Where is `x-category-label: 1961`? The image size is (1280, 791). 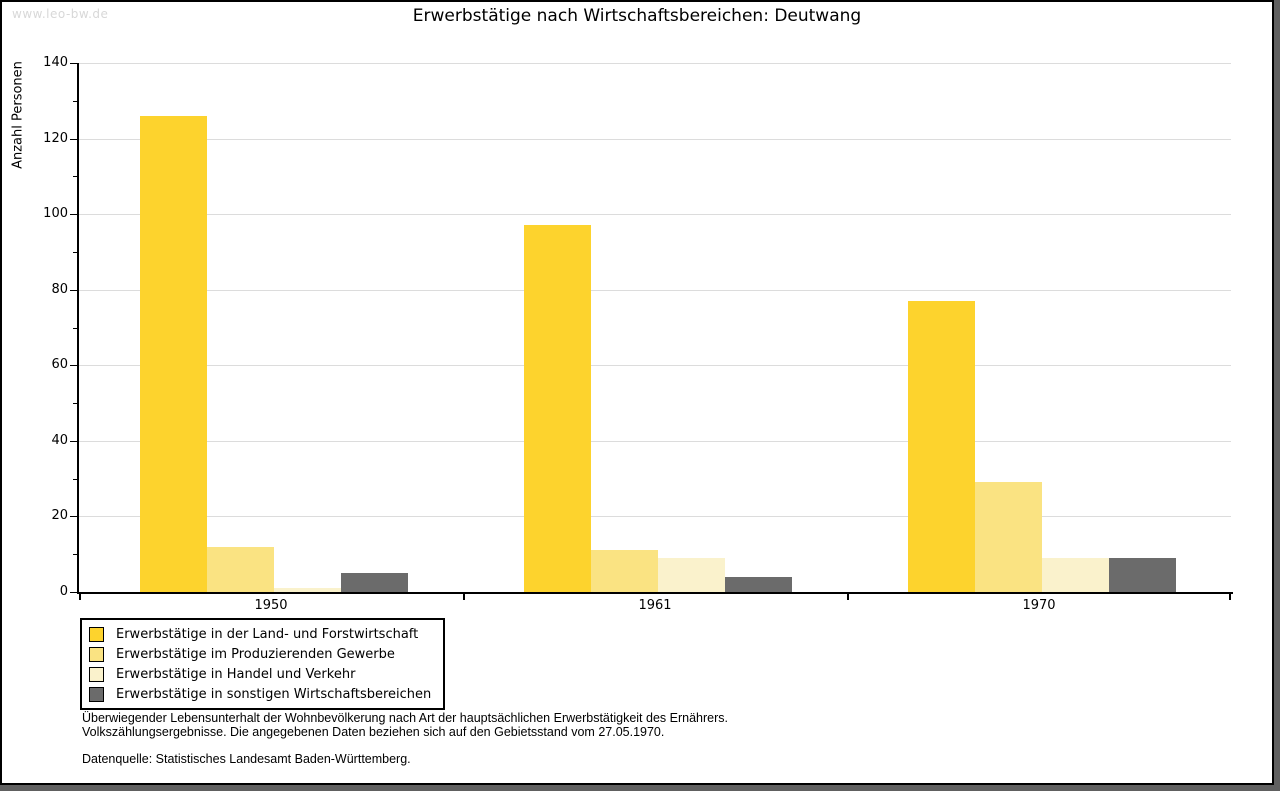 x-category-label: 1961 is located at coordinates (655, 605).